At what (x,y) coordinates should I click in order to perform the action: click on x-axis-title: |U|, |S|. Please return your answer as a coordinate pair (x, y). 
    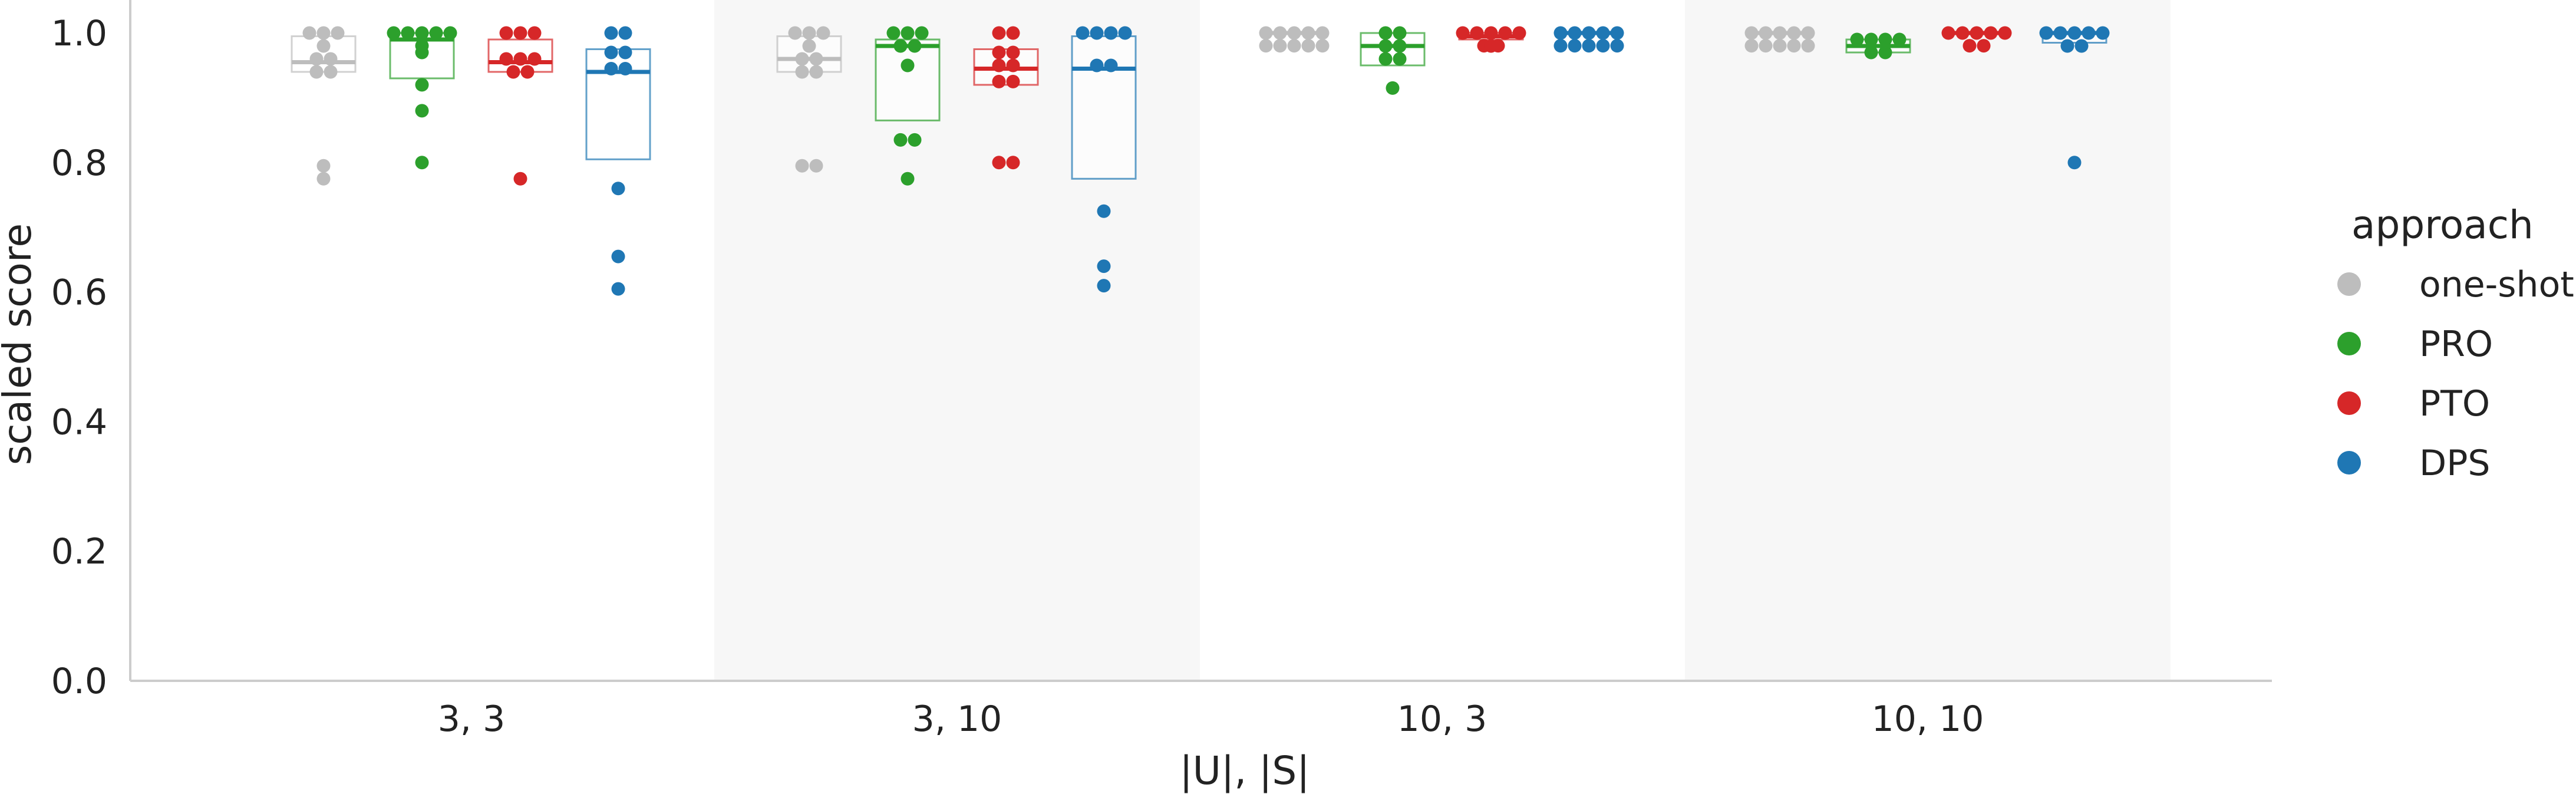
    Looking at the image, I should click on (1244, 770).